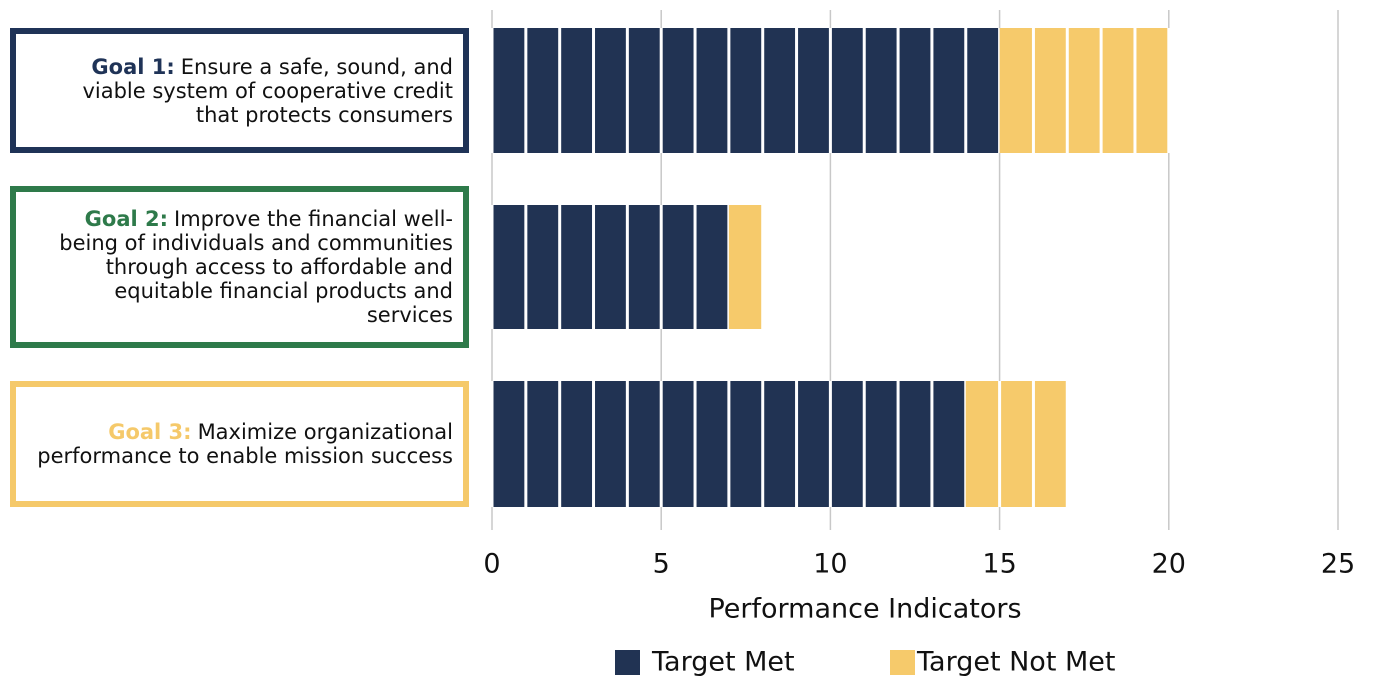  Describe the element at coordinates (864, 609) in the screenshot. I see `x-axis-label: Performance Indicators` at that location.